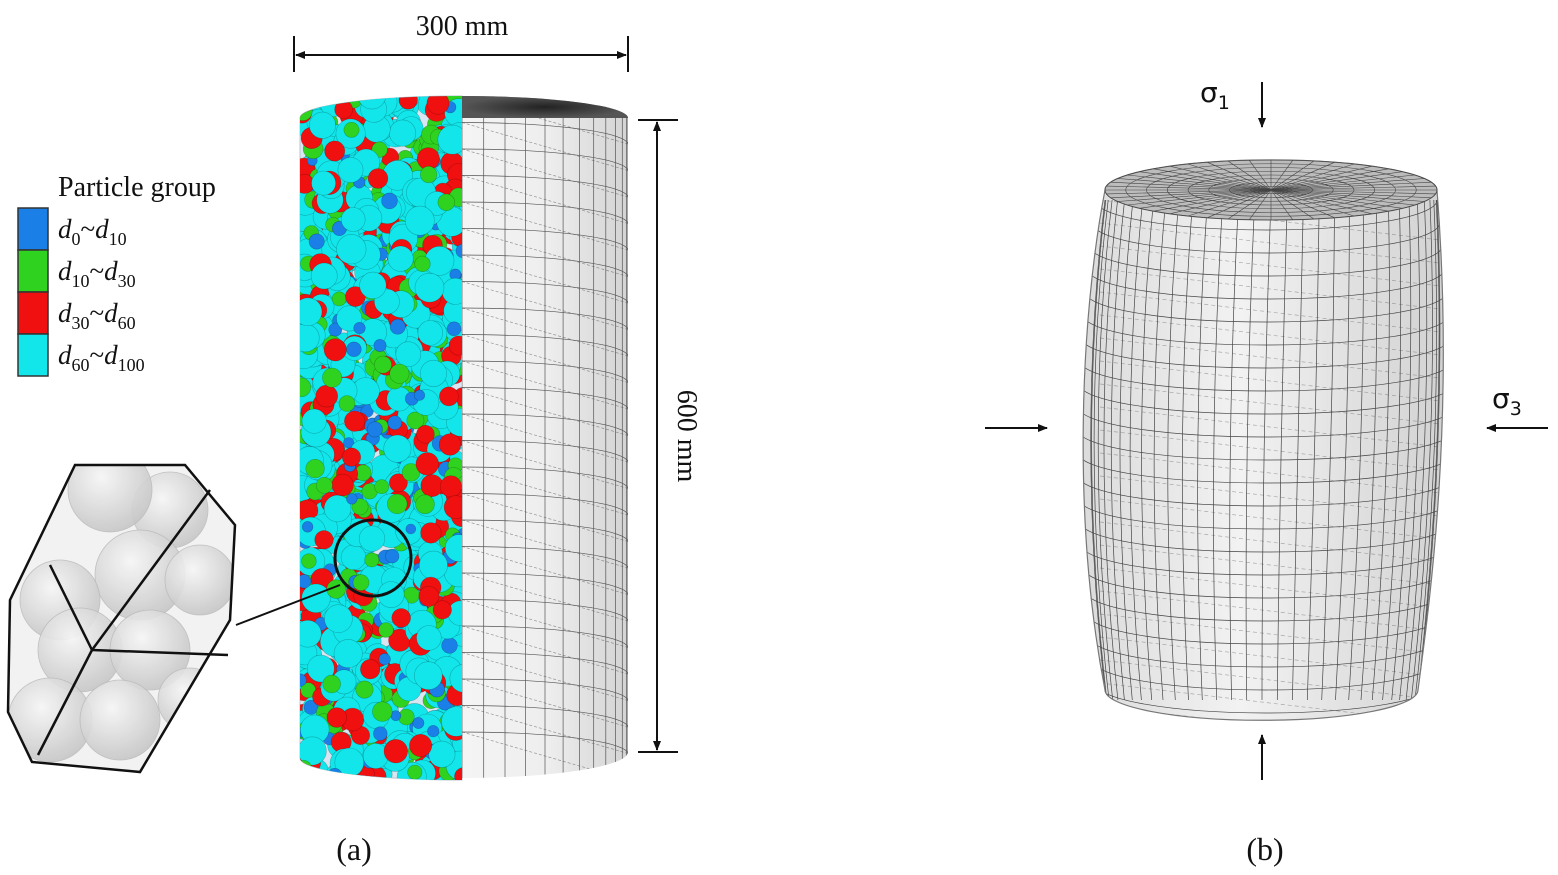  Describe the element at coordinates (92, 231) in the screenshot. I see `legend-label: d0~d10` at that location.